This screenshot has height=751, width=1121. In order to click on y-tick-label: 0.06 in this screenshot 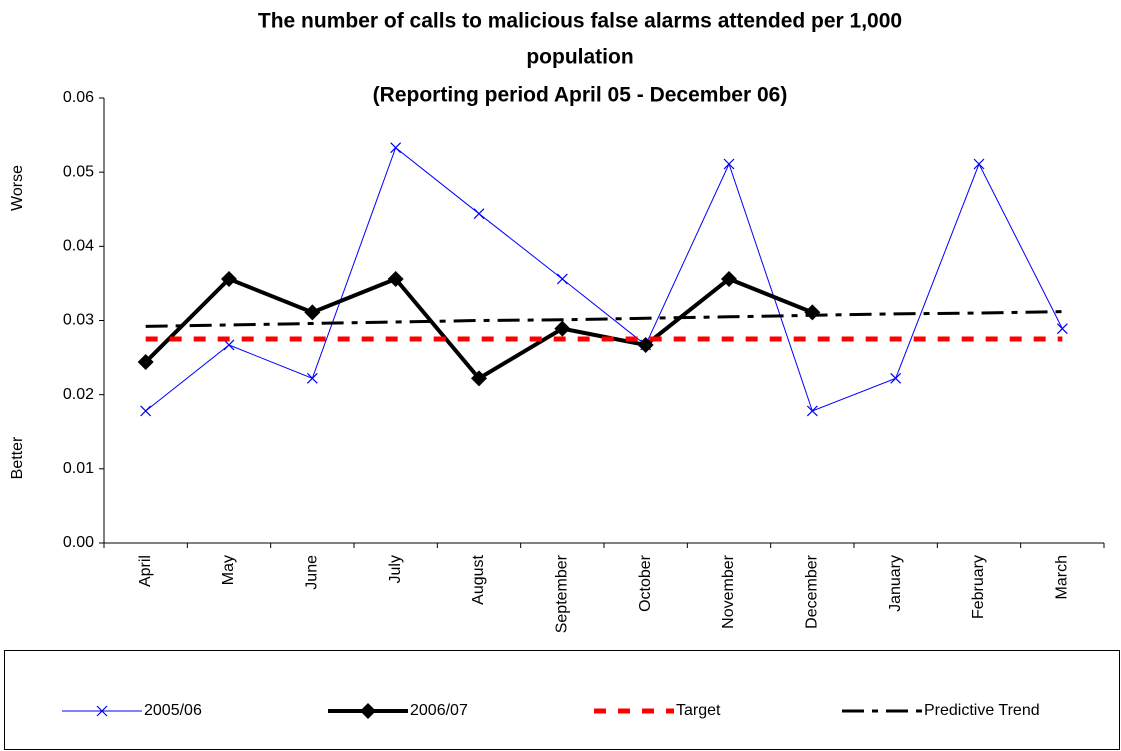, I will do `click(78, 97)`.